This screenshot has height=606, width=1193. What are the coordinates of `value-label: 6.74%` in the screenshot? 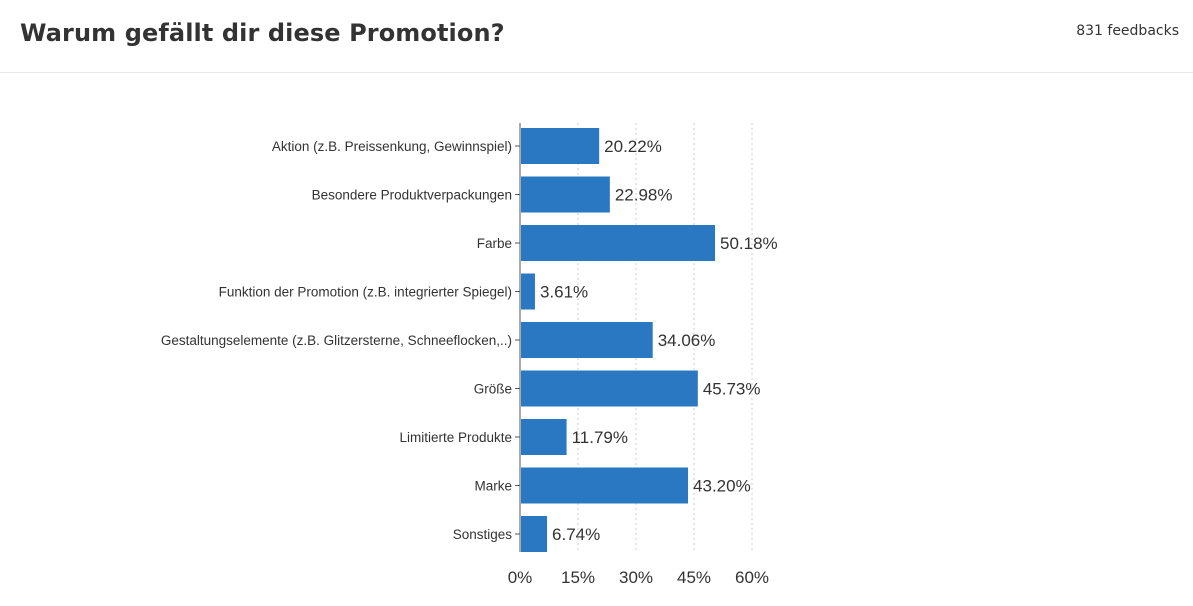 It's located at (576, 534).